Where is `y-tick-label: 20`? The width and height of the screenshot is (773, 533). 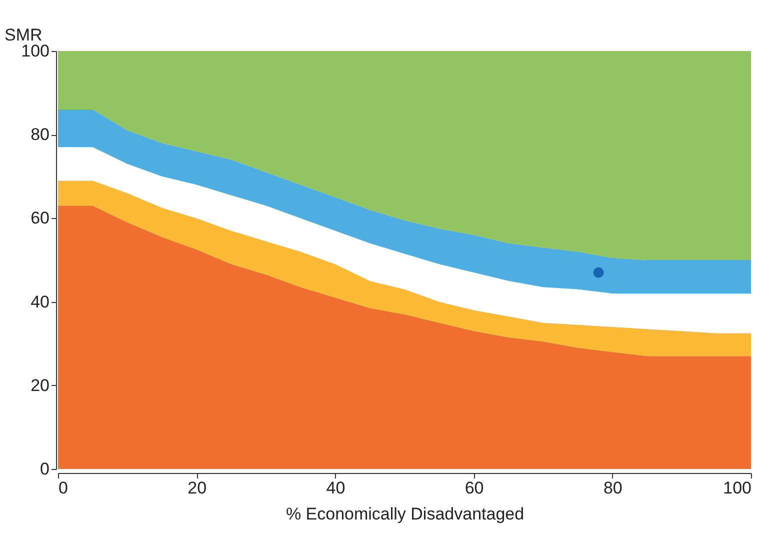 y-tick-label: 20 is located at coordinates (40, 385).